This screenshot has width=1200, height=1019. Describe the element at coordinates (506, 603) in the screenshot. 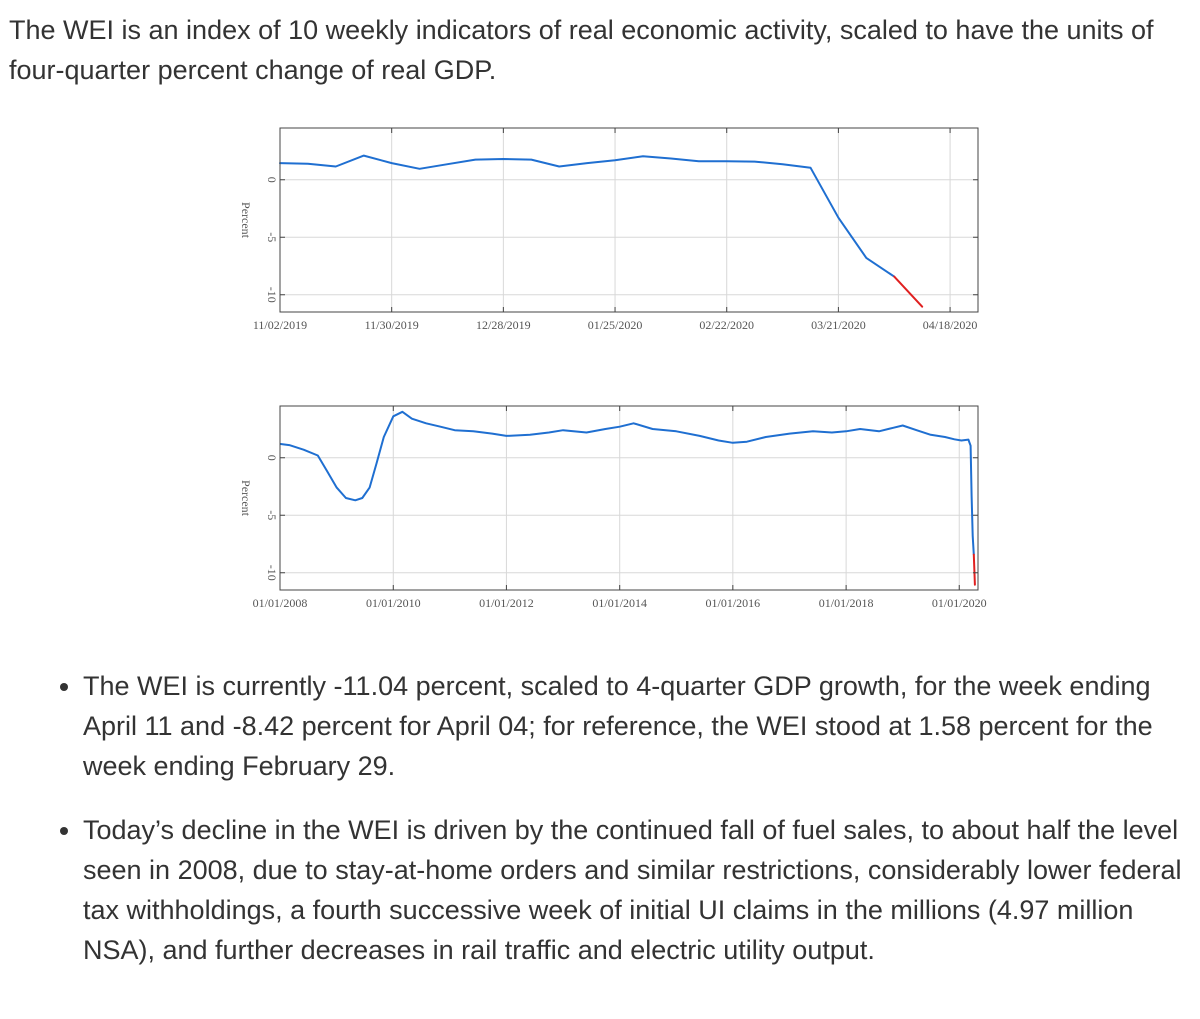

I see `x-tick-label: 01/01/2012` at that location.